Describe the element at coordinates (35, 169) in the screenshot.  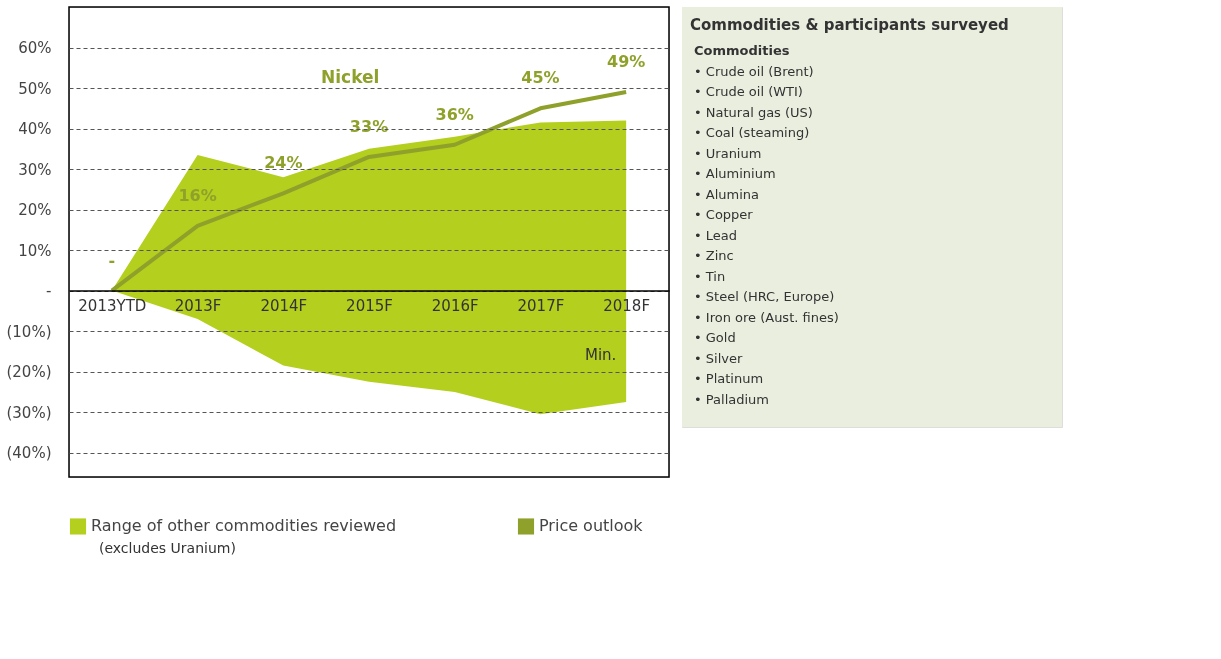
I see `y-tick-label: 30%` at that location.